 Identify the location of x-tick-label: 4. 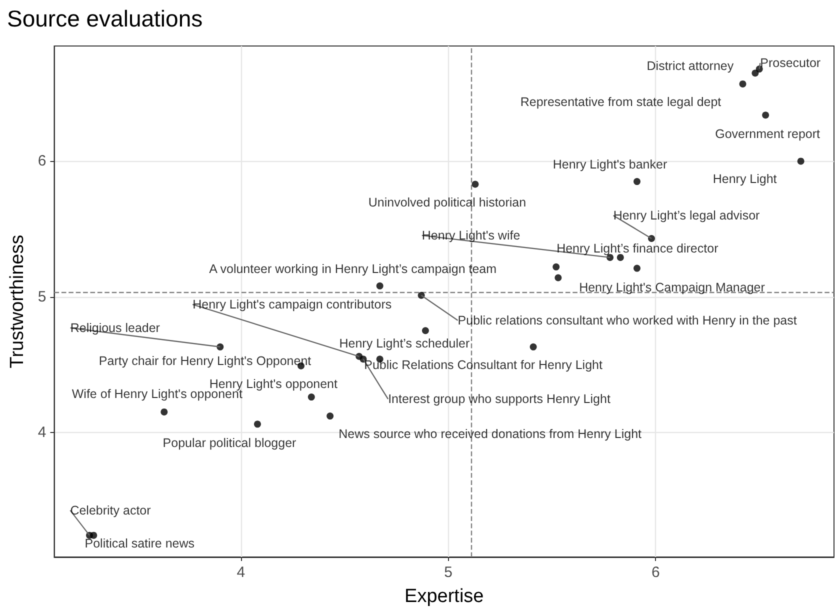
(241, 572).